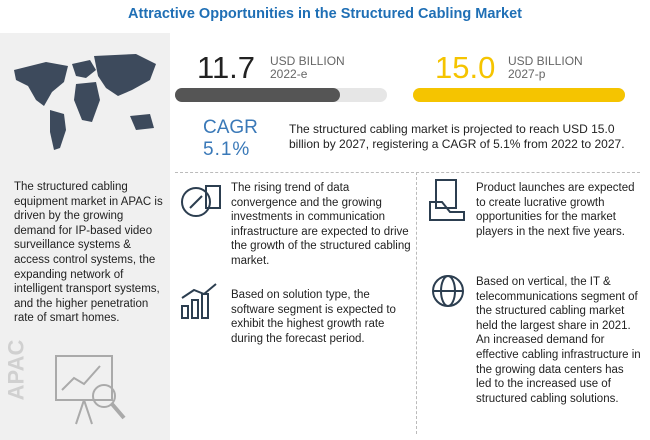  What do you see at coordinates (227, 149) in the screenshot?
I see `cagr-value: 5.1%` at bounding box center [227, 149].